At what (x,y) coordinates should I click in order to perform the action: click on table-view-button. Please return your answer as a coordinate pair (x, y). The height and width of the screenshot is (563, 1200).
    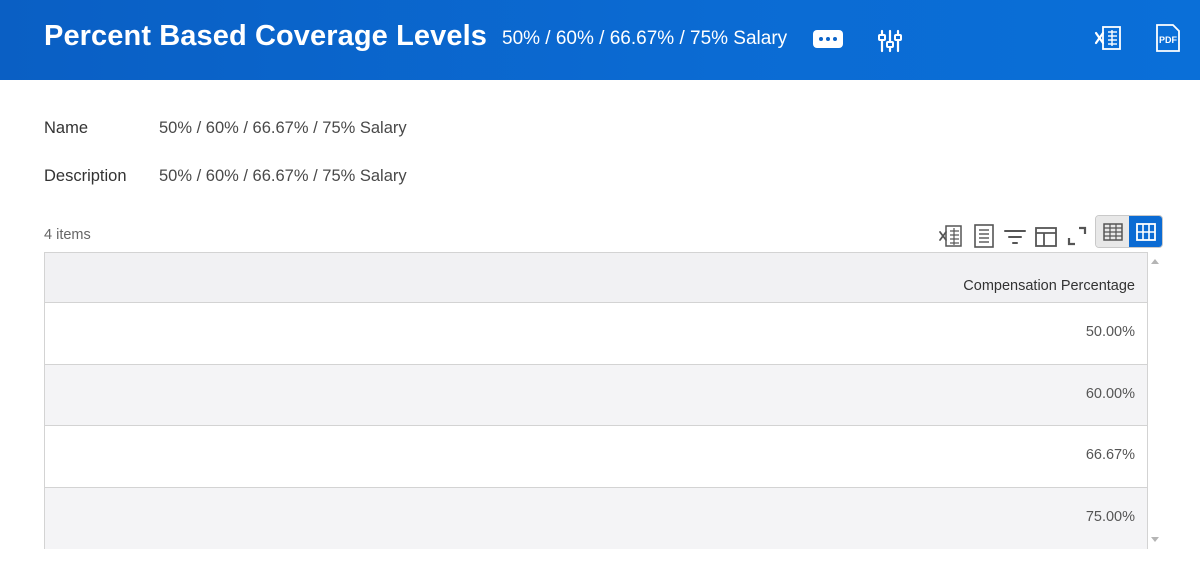
    Looking at the image, I should click on (1112, 231).